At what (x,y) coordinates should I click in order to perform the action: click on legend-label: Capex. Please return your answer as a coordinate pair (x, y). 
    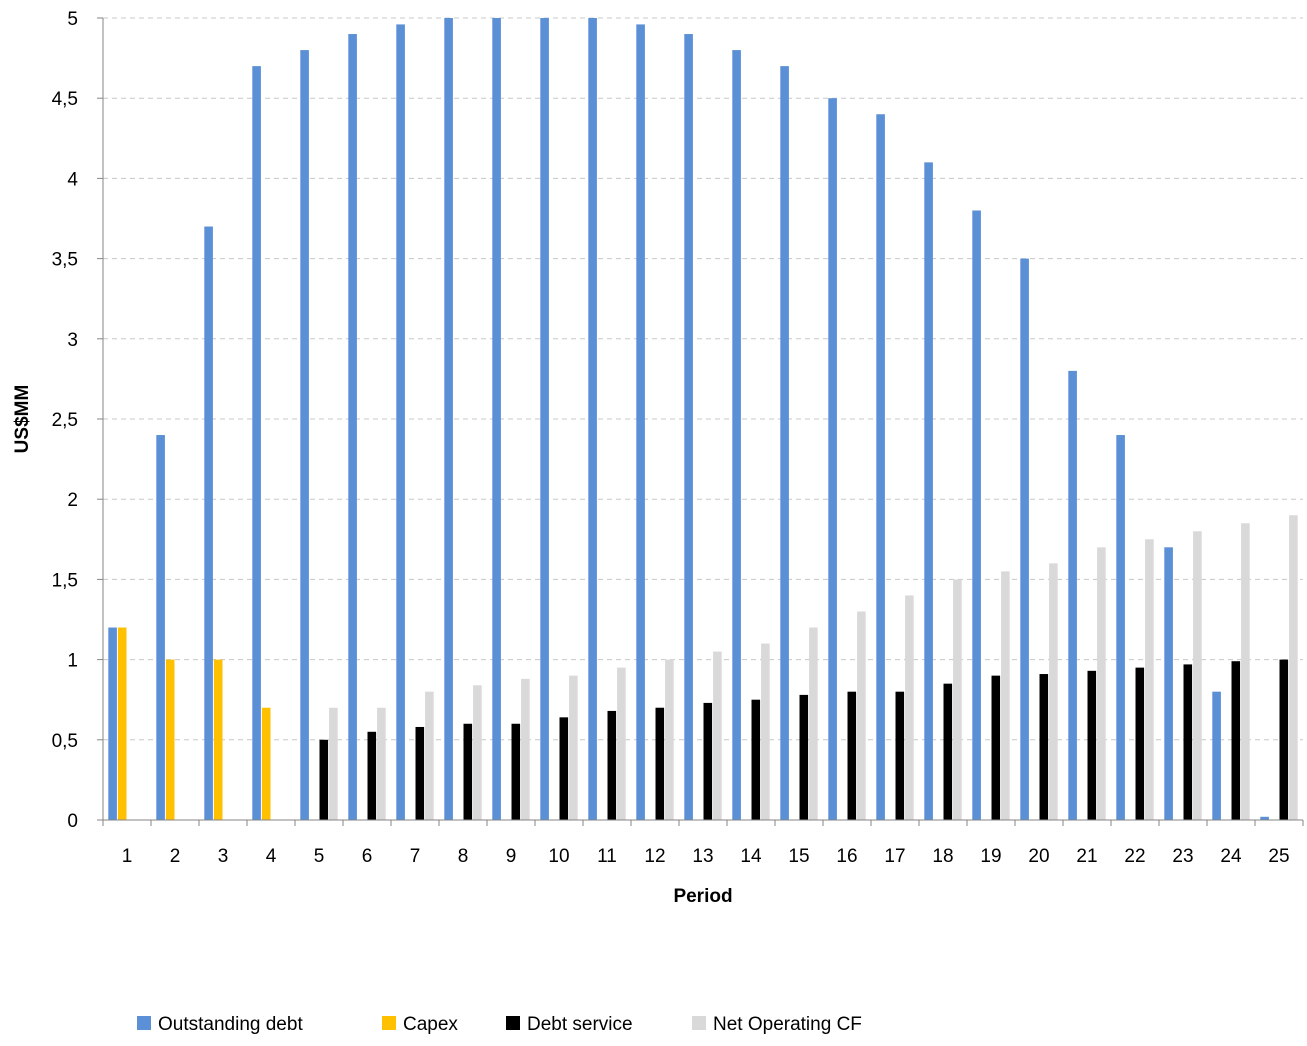
    Looking at the image, I should click on (430, 1024).